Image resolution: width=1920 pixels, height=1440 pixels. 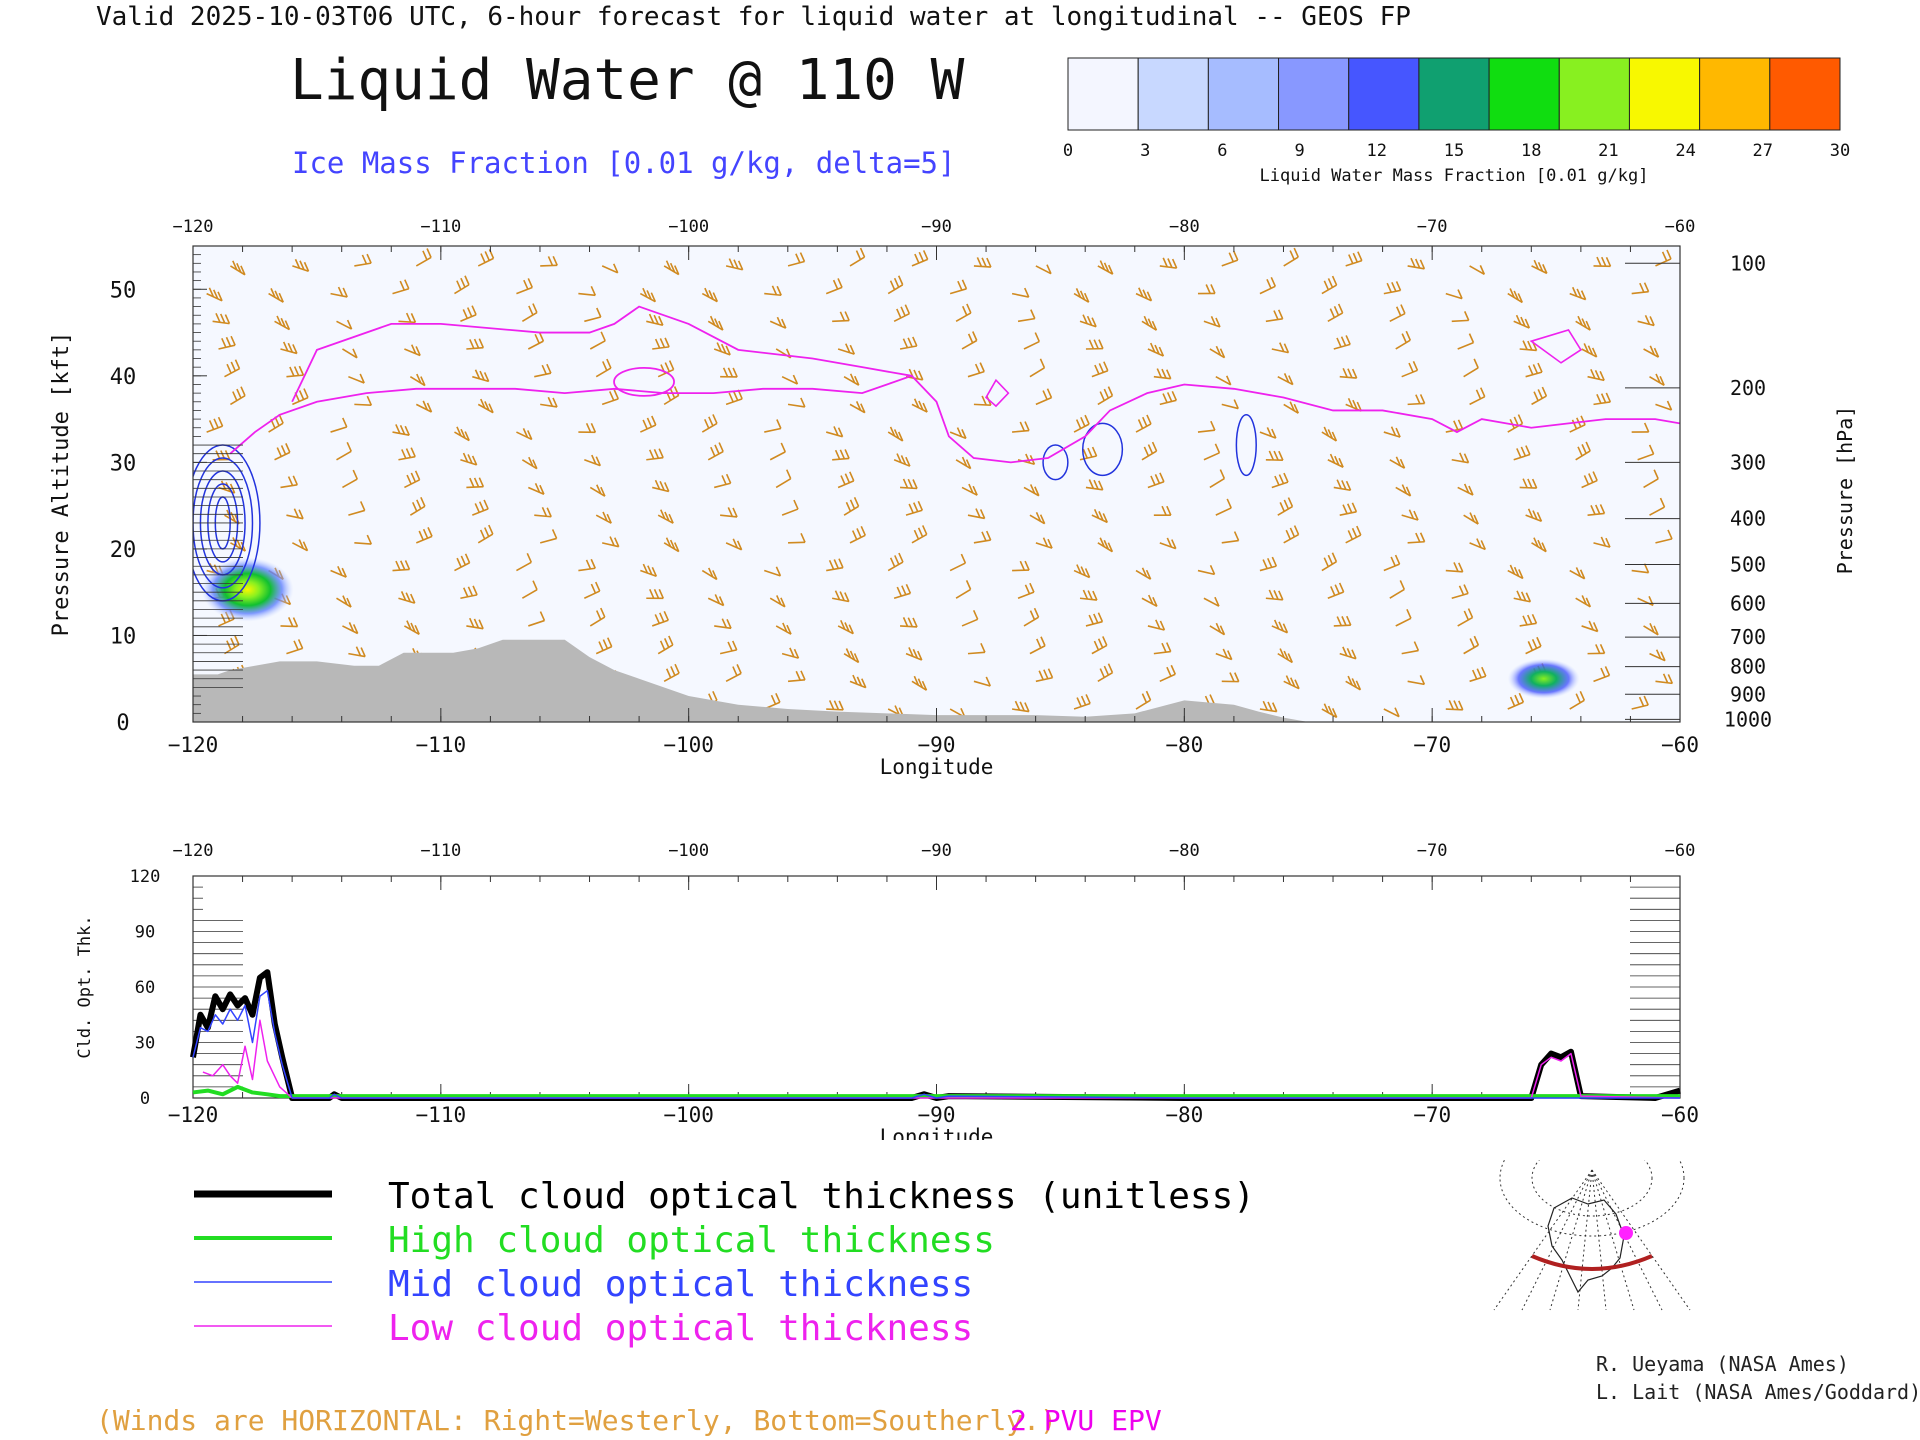 What do you see at coordinates (1680, 851) in the screenshot?
I see `x-tick-label-top: −60` at bounding box center [1680, 851].